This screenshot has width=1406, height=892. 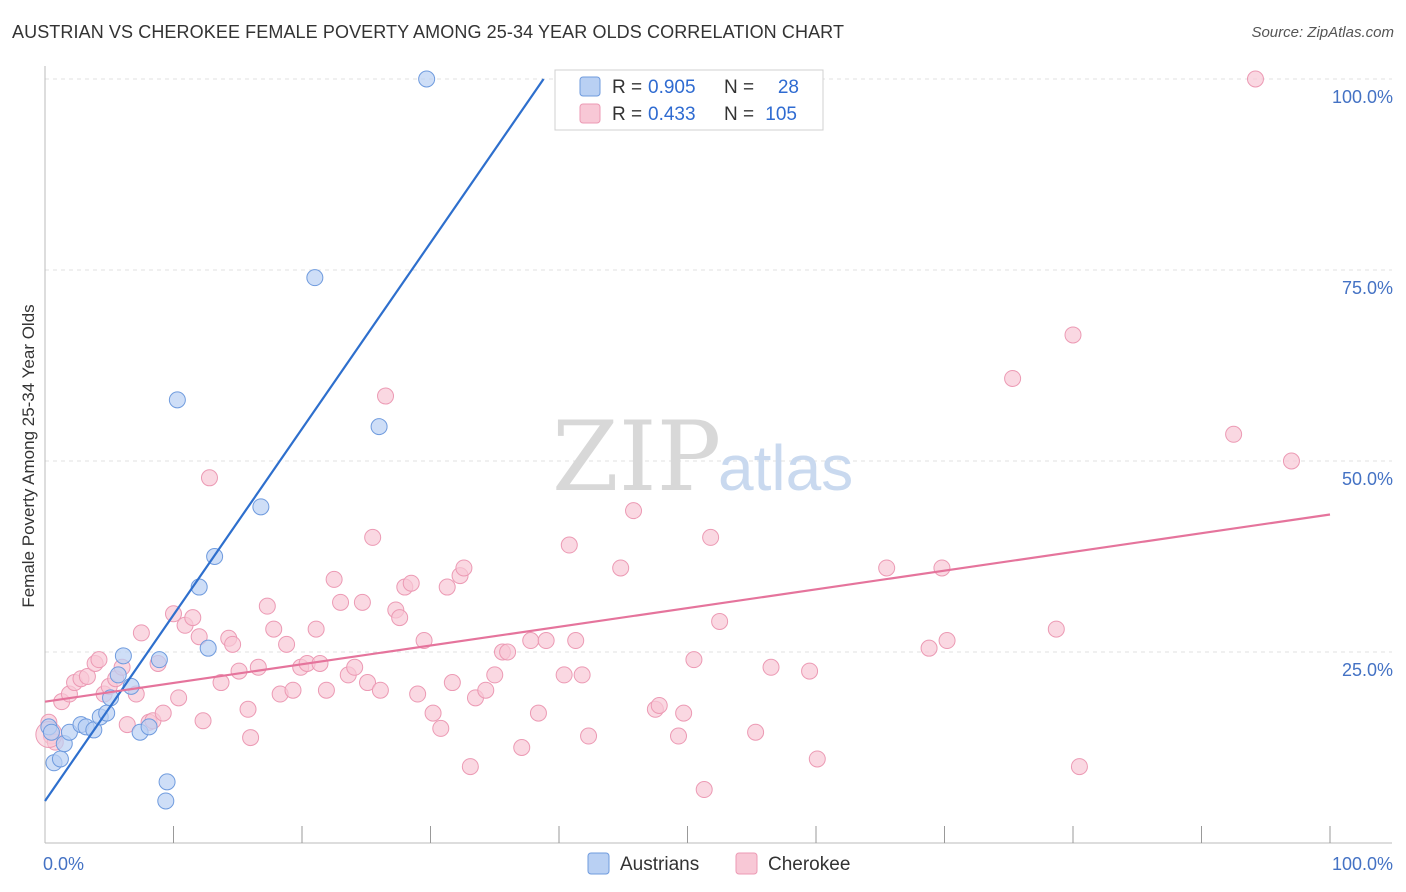 I want to click on legend-n-value-cherokee: 105, so click(x=781, y=114).